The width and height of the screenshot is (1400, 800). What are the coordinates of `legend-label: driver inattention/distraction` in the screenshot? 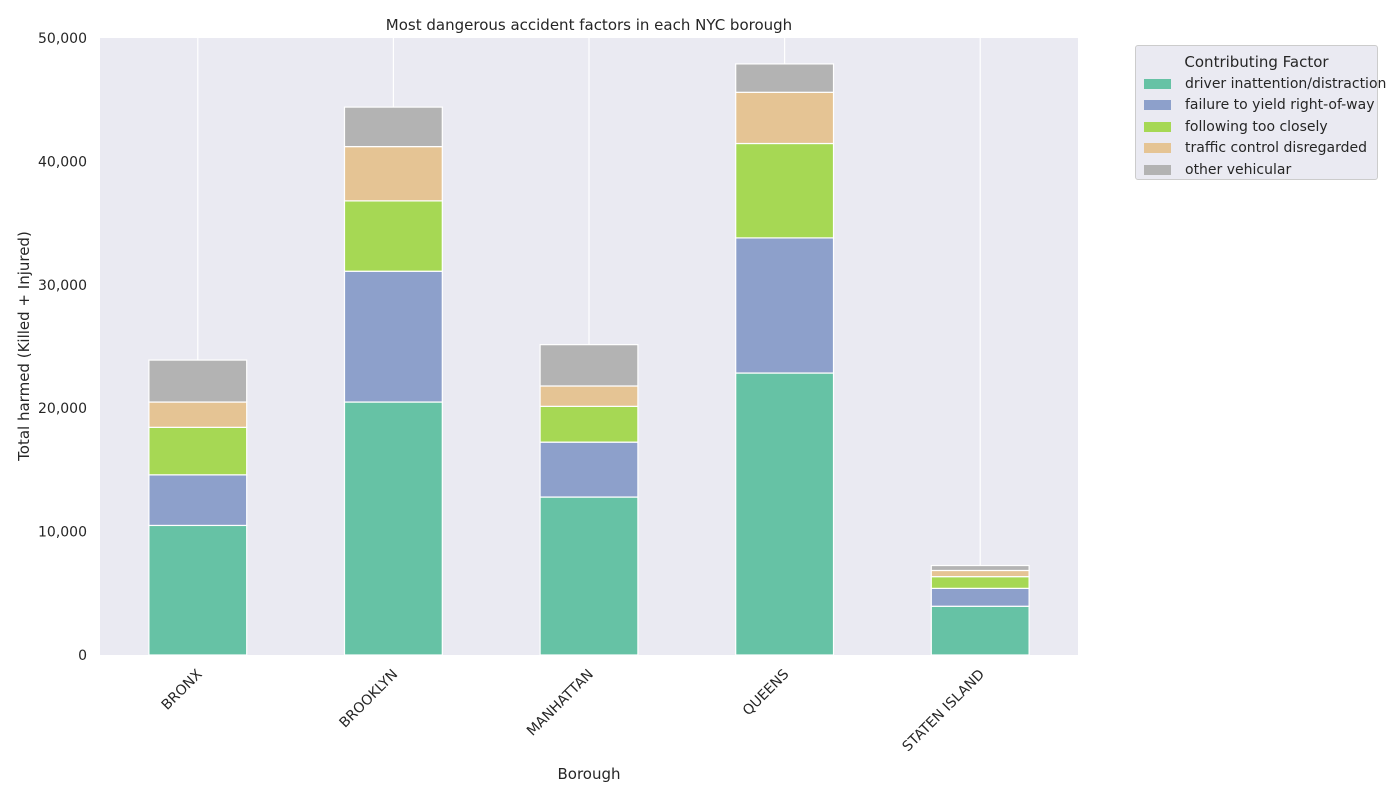 It's located at (1286, 83).